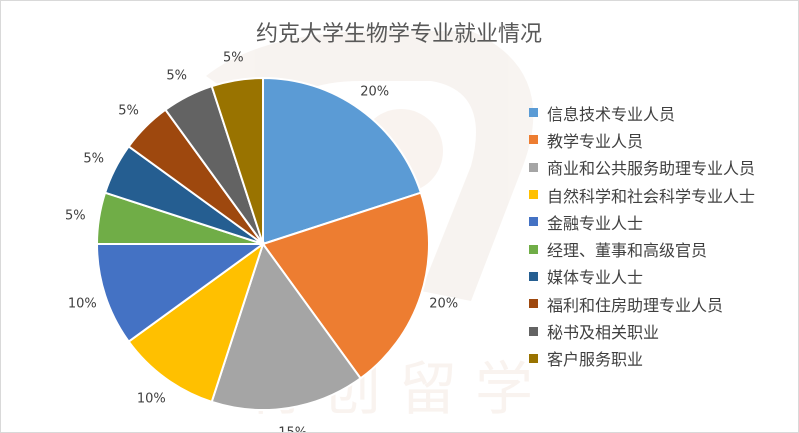  What do you see at coordinates (595, 141) in the screenshot?
I see `legend-label: 教学专业人员` at bounding box center [595, 141].